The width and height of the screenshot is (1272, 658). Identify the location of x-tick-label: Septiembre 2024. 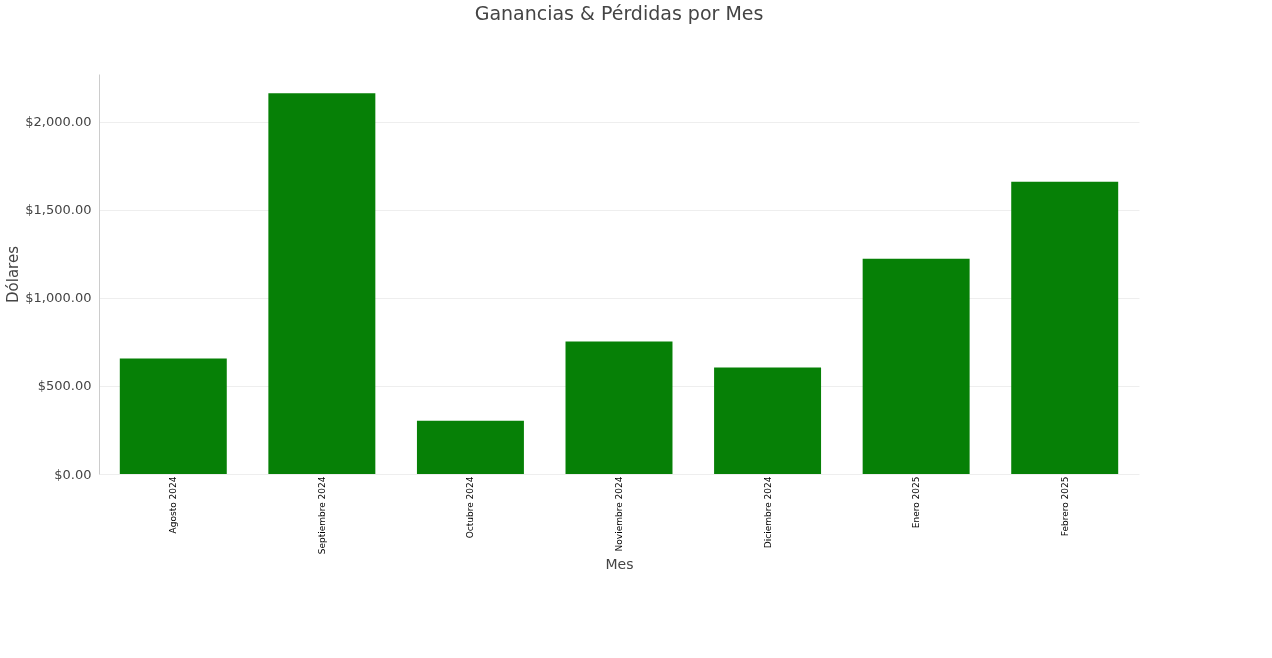
(321, 515).